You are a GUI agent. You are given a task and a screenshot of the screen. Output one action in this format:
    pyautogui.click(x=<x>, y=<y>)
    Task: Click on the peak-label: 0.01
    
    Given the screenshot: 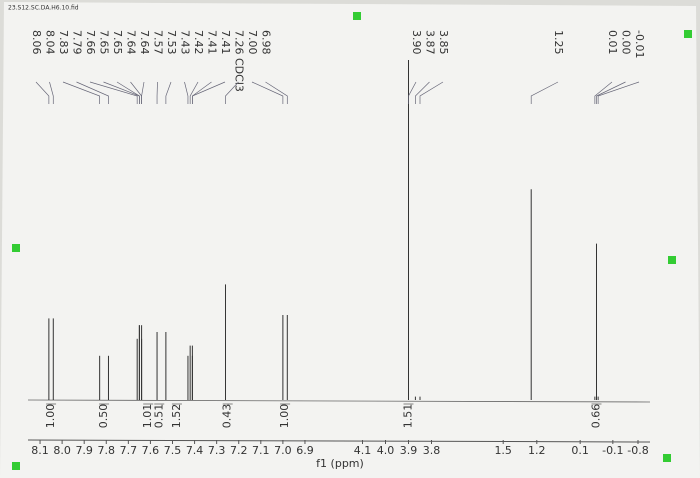 What is the action you would take?
    pyautogui.click(x=612, y=42)
    